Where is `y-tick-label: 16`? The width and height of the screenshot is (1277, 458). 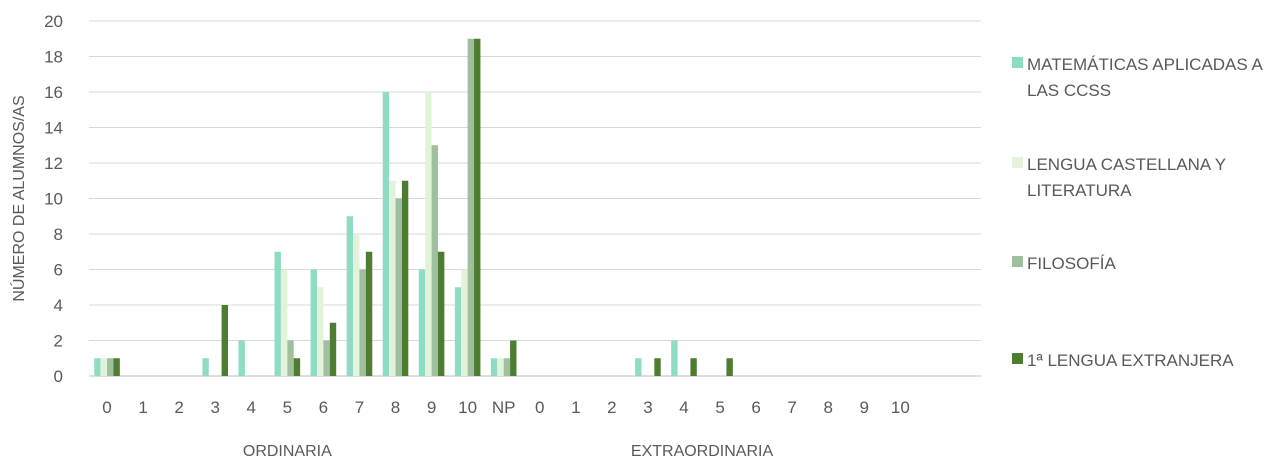
y-tick-label: 16 is located at coordinates (53, 92).